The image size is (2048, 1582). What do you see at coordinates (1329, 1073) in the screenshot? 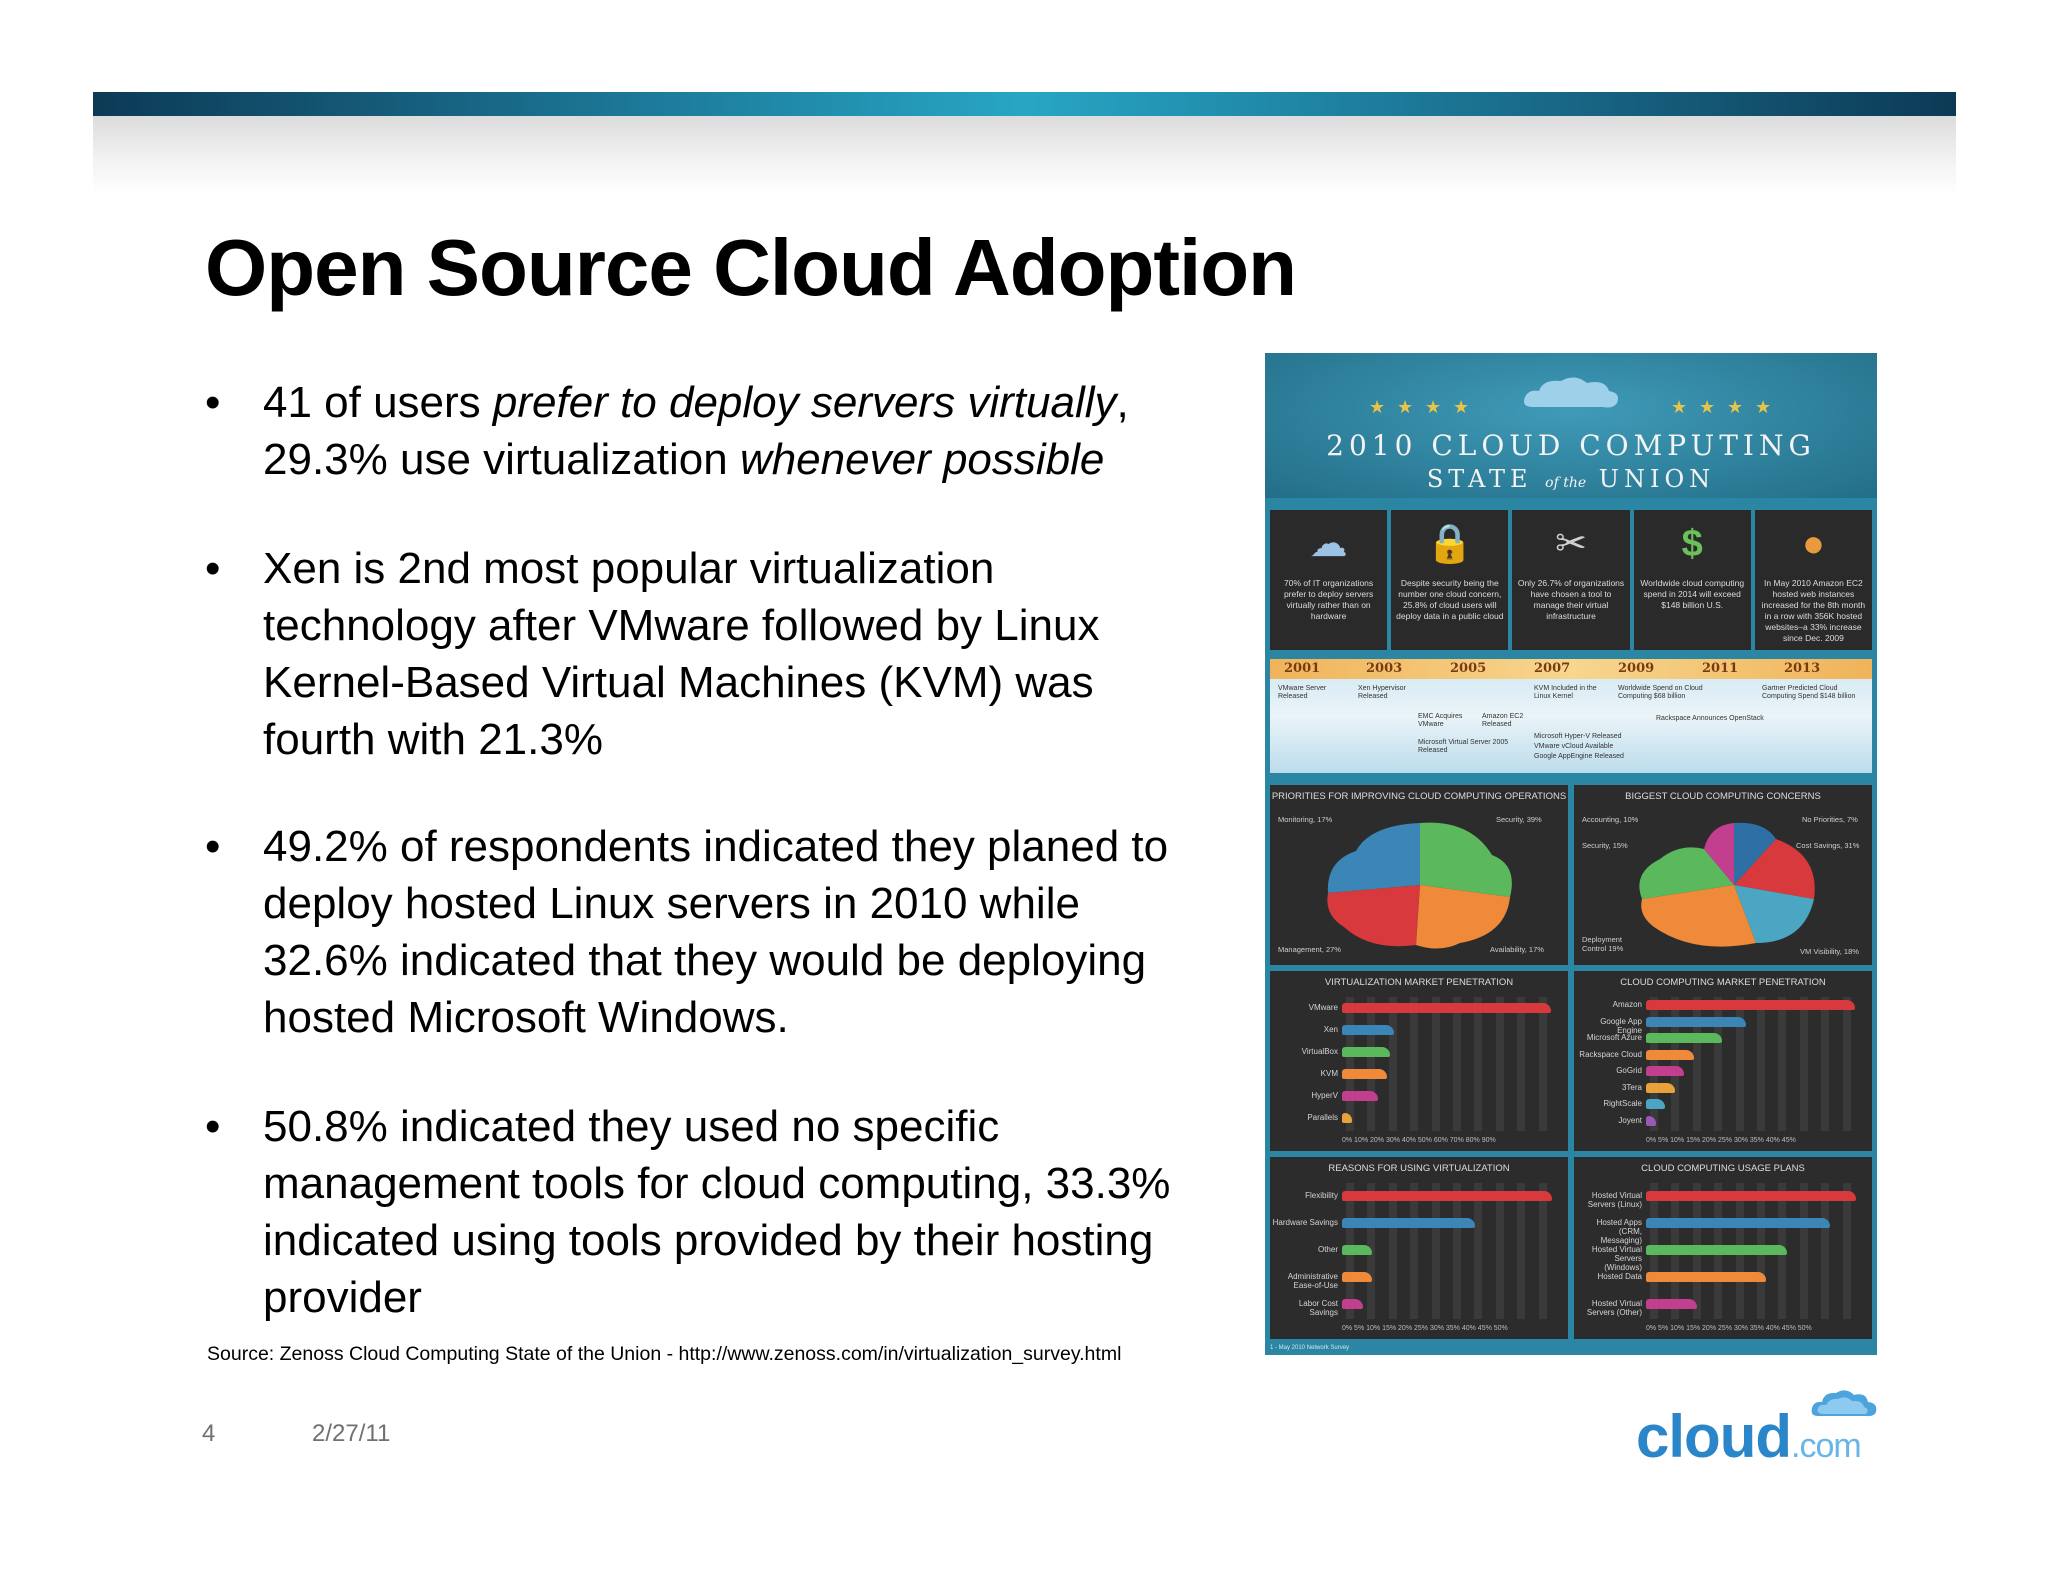
I see `bar-label: KVM` at bounding box center [1329, 1073].